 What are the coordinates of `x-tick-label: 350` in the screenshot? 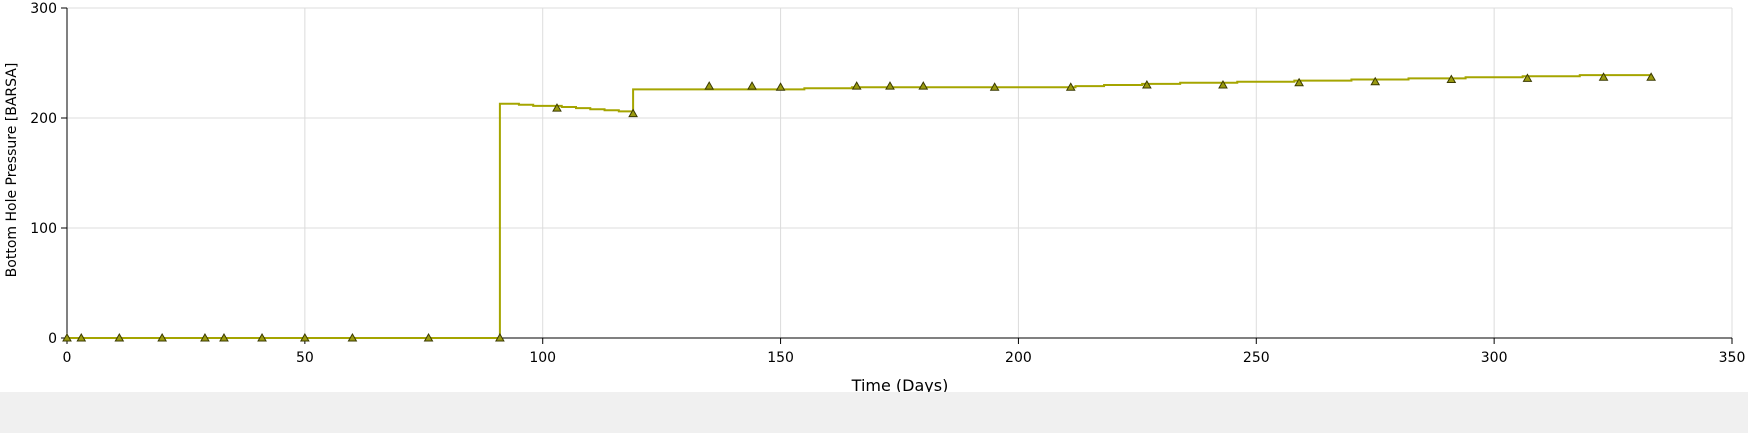 It's located at (1732, 358).